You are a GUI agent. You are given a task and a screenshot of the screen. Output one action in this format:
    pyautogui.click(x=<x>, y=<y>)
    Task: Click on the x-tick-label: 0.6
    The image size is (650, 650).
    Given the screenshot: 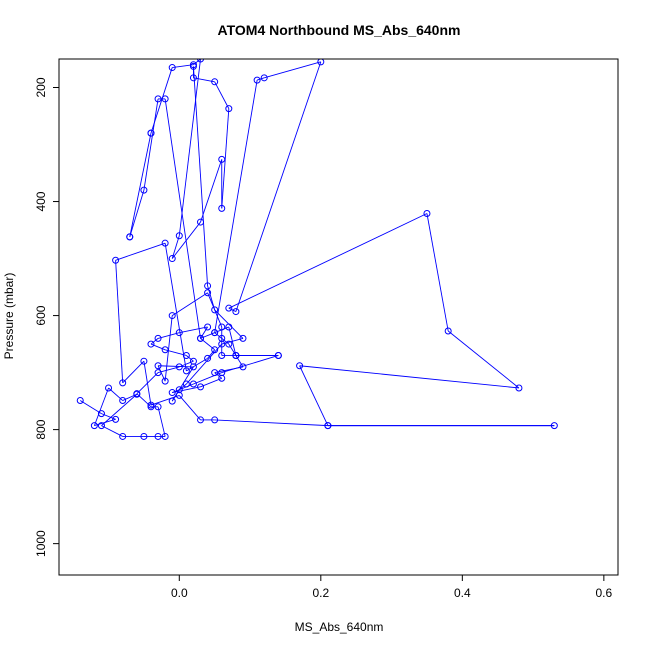 What is the action you would take?
    pyautogui.click(x=604, y=593)
    